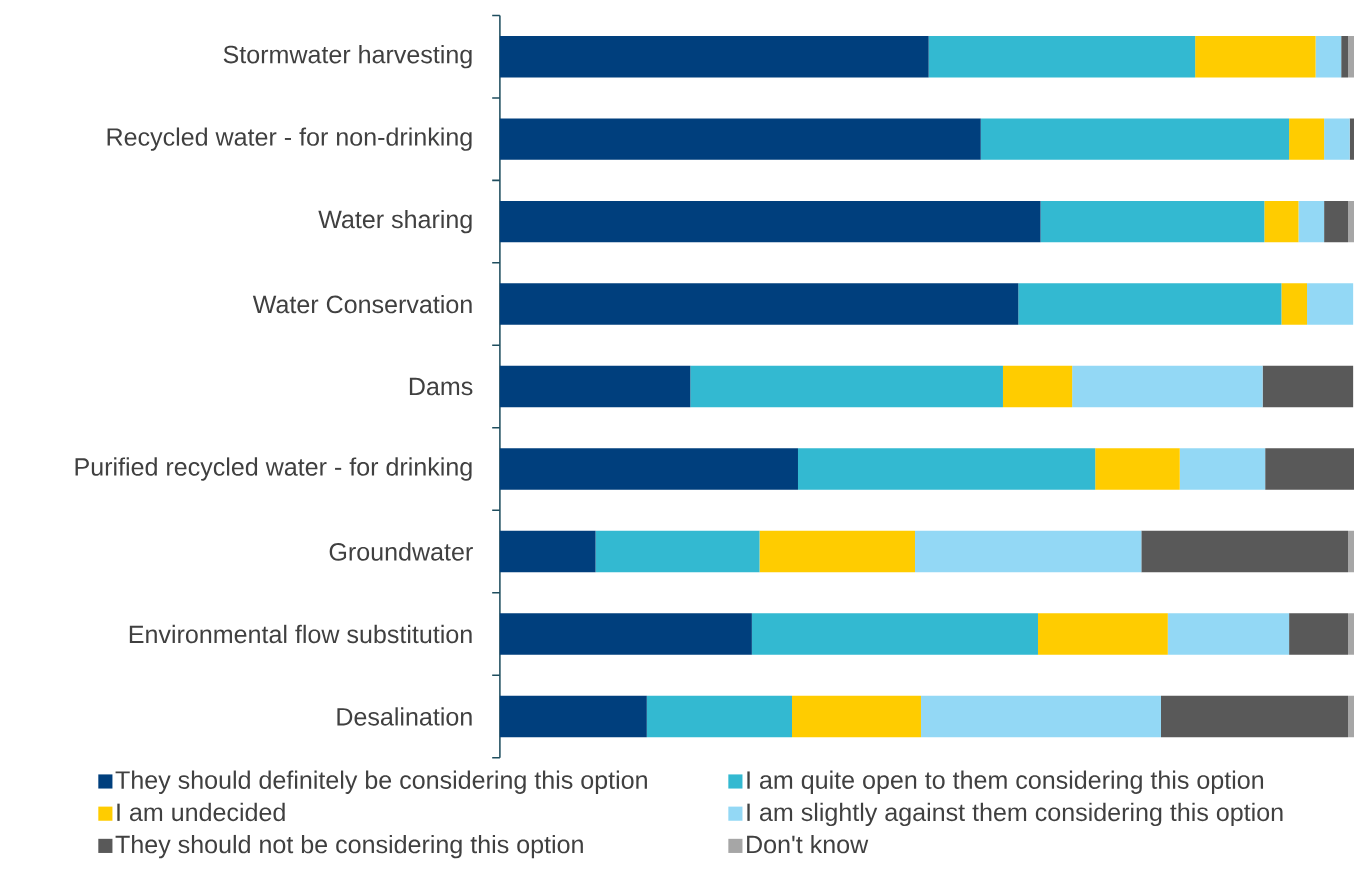  I want to click on y-tick-label: Stormwater harvesting, so click(347, 57).